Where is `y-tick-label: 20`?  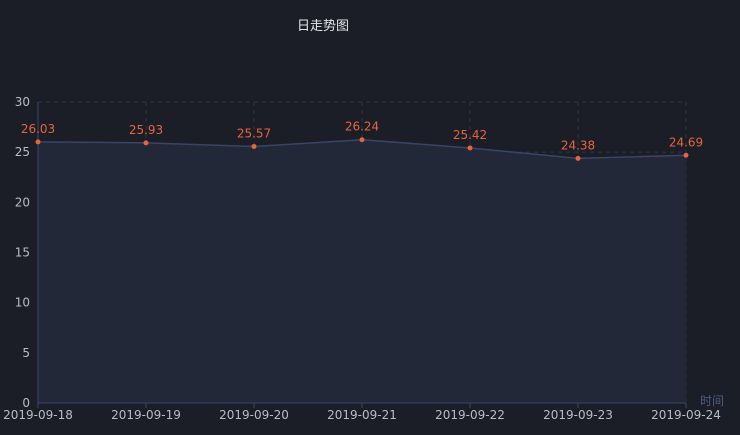 y-tick-label: 20 is located at coordinates (22, 202).